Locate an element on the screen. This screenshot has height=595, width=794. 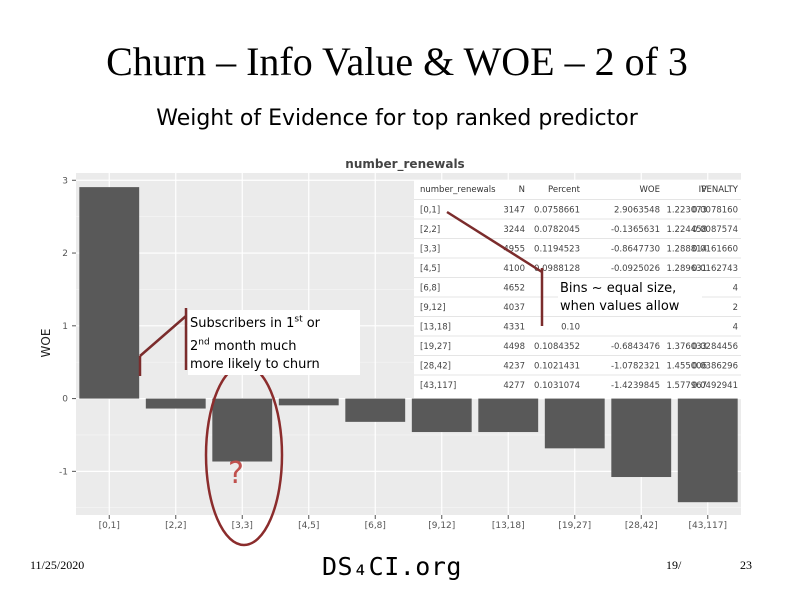
table-cell: 0.0284456 is located at coordinates (715, 347).